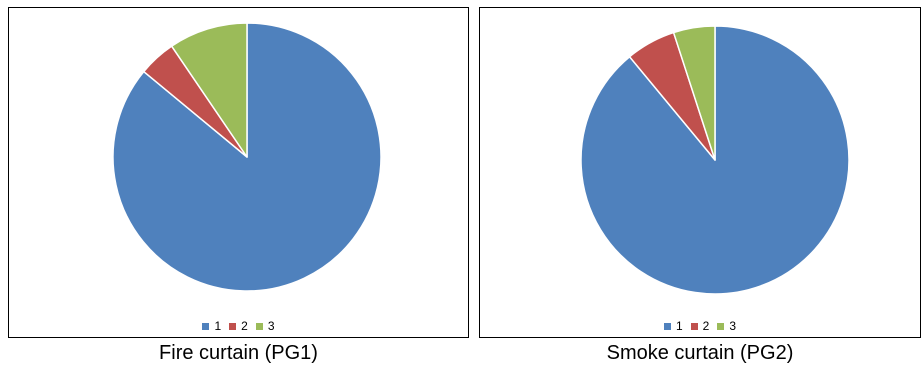 Image resolution: width=924 pixels, height=365 pixels. Describe the element at coordinates (700, 353) in the screenshot. I see `chart-caption: Smoke curtain (PG2)` at that location.